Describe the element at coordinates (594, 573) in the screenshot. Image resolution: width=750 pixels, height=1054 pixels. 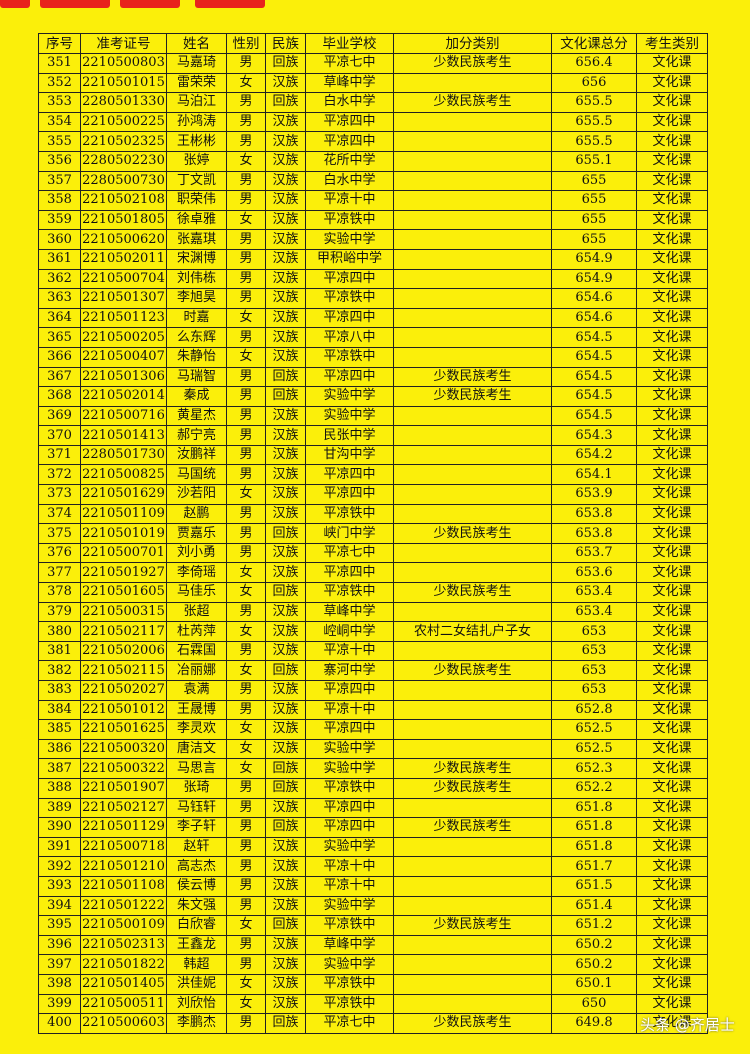
I see `cell: 653.6` at that location.